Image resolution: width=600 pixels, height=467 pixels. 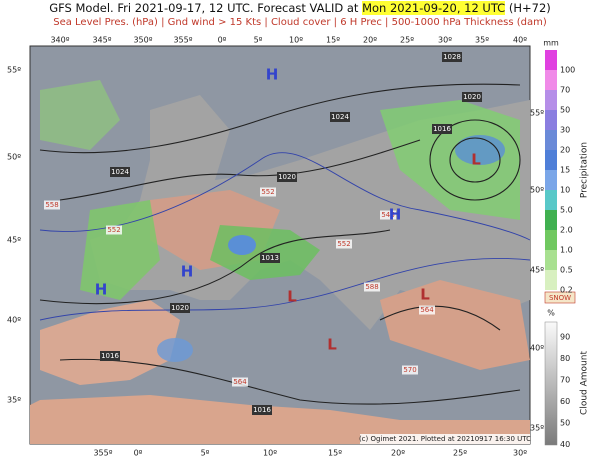 I want to click on heavy-precip, so click(x=175, y=350).